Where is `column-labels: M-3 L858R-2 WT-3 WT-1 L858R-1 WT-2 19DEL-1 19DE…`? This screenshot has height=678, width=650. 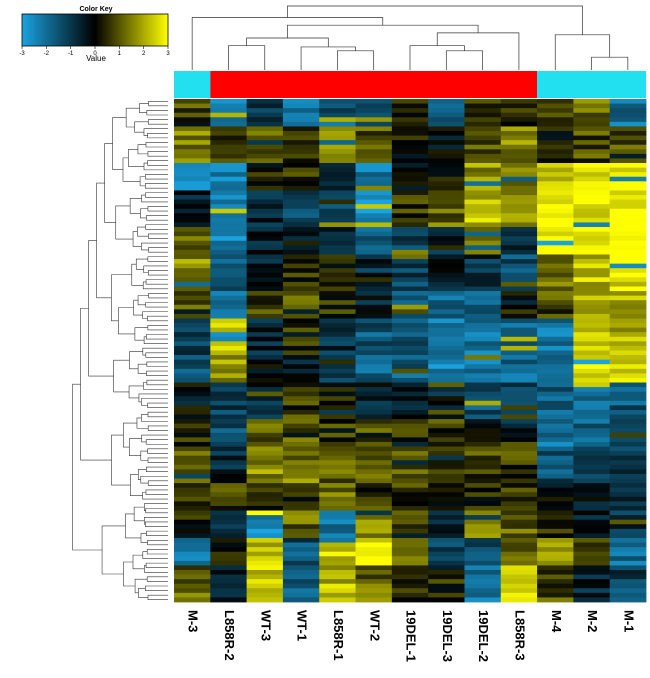
column-labels: M-3 L858R-2 WT-3 WT-1 L858R-1 WT-2 19DEL-1 19DE… is located at coordinates (411, 636).